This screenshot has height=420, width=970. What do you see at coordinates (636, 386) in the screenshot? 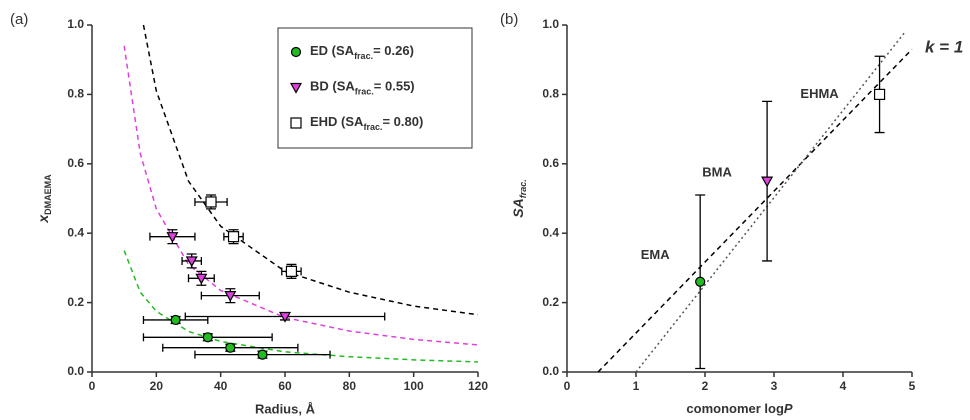
I see `x-tick-label: 1` at bounding box center [636, 386].